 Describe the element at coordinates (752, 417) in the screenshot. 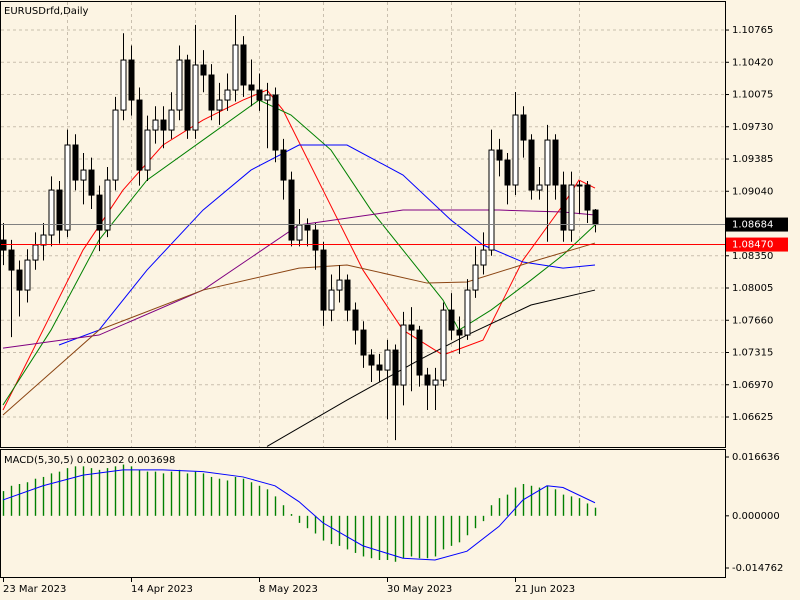

I see `y-tick-label: 1.06625` at that location.